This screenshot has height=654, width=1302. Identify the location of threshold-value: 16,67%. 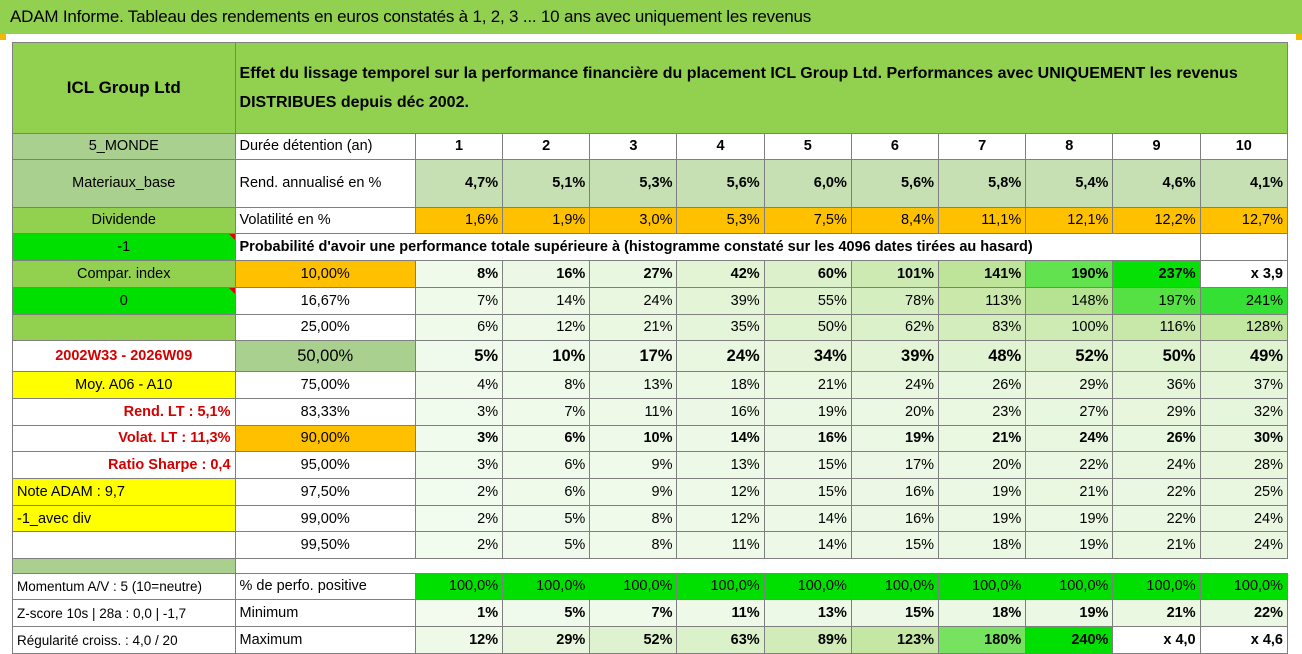
(325, 300).